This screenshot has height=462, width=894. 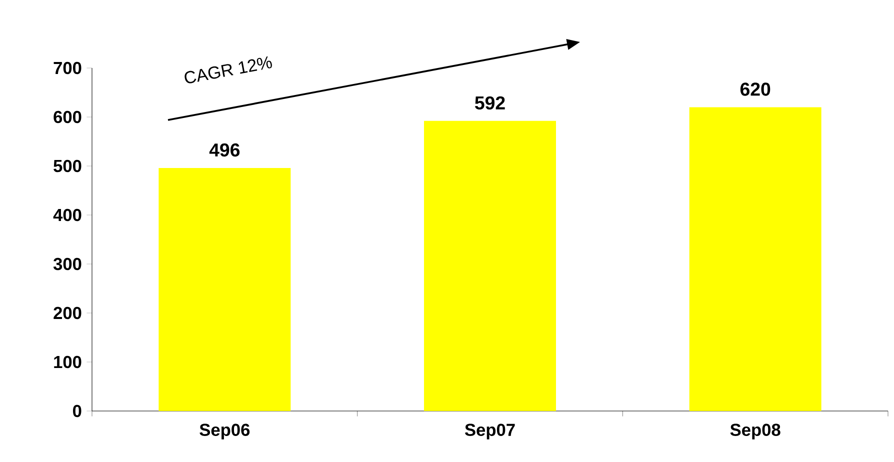 What do you see at coordinates (755, 432) in the screenshot?
I see `x-tick-label: Sep08` at bounding box center [755, 432].